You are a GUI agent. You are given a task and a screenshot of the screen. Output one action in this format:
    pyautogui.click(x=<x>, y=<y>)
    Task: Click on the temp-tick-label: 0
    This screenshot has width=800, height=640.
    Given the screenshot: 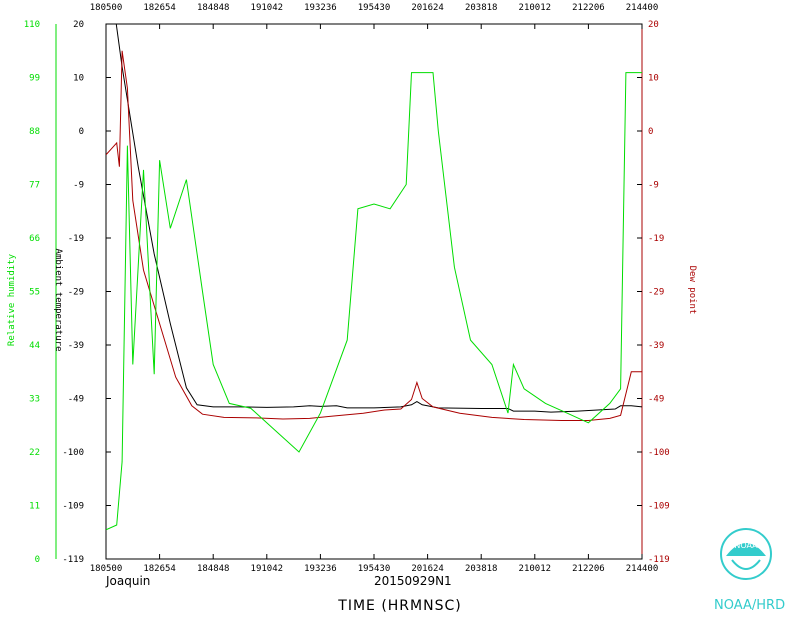 What is the action you would take?
    pyautogui.click(x=81, y=132)
    